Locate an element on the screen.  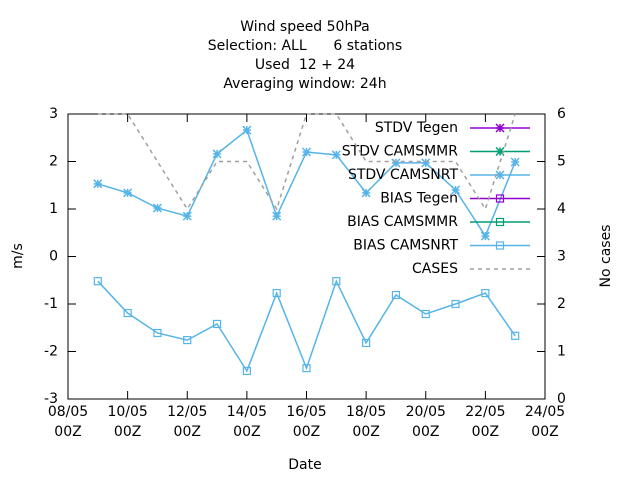
legend-label: CASES is located at coordinates (435, 269).